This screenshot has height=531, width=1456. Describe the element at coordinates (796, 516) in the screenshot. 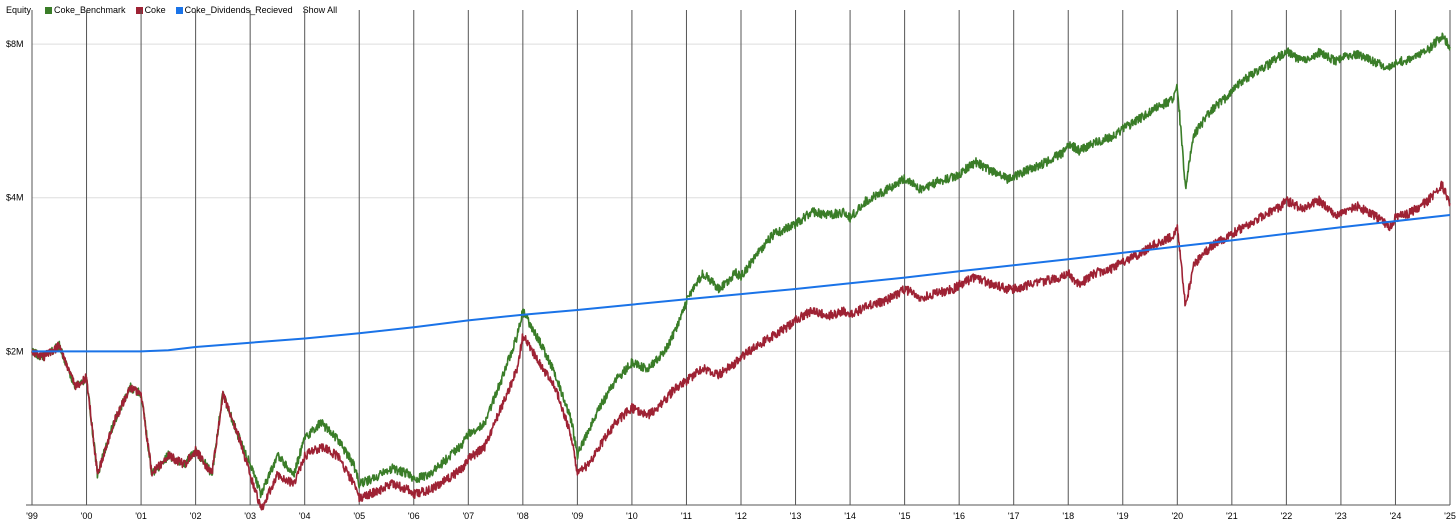

I see `x-tick-label: '13` at that location.